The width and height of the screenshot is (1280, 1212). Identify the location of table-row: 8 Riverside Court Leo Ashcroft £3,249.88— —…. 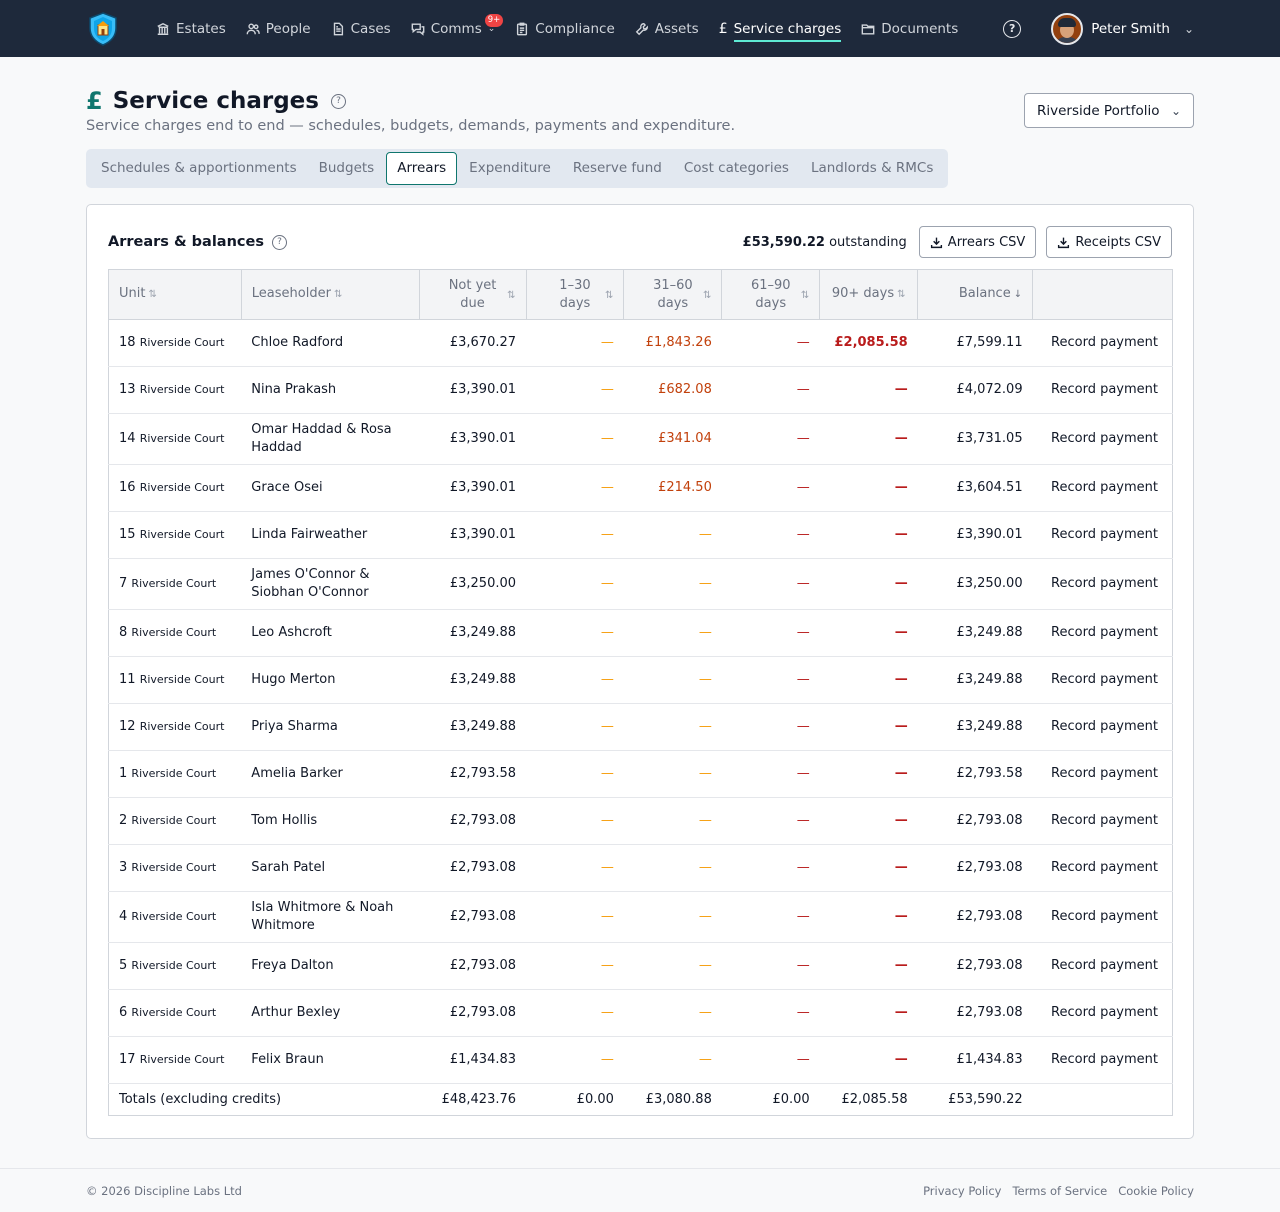
(640, 633).